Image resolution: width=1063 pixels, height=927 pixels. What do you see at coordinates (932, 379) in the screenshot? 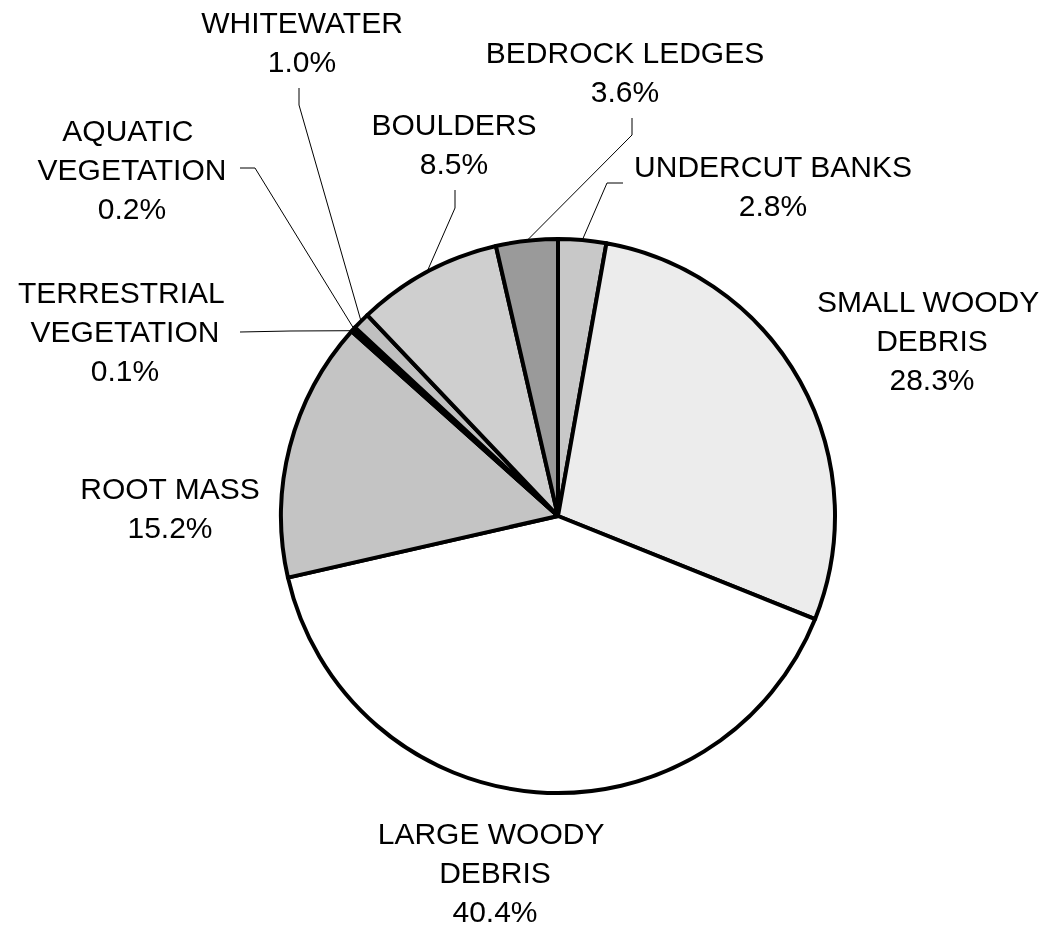
I see `data-label: 28.3%` at bounding box center [932, 379].